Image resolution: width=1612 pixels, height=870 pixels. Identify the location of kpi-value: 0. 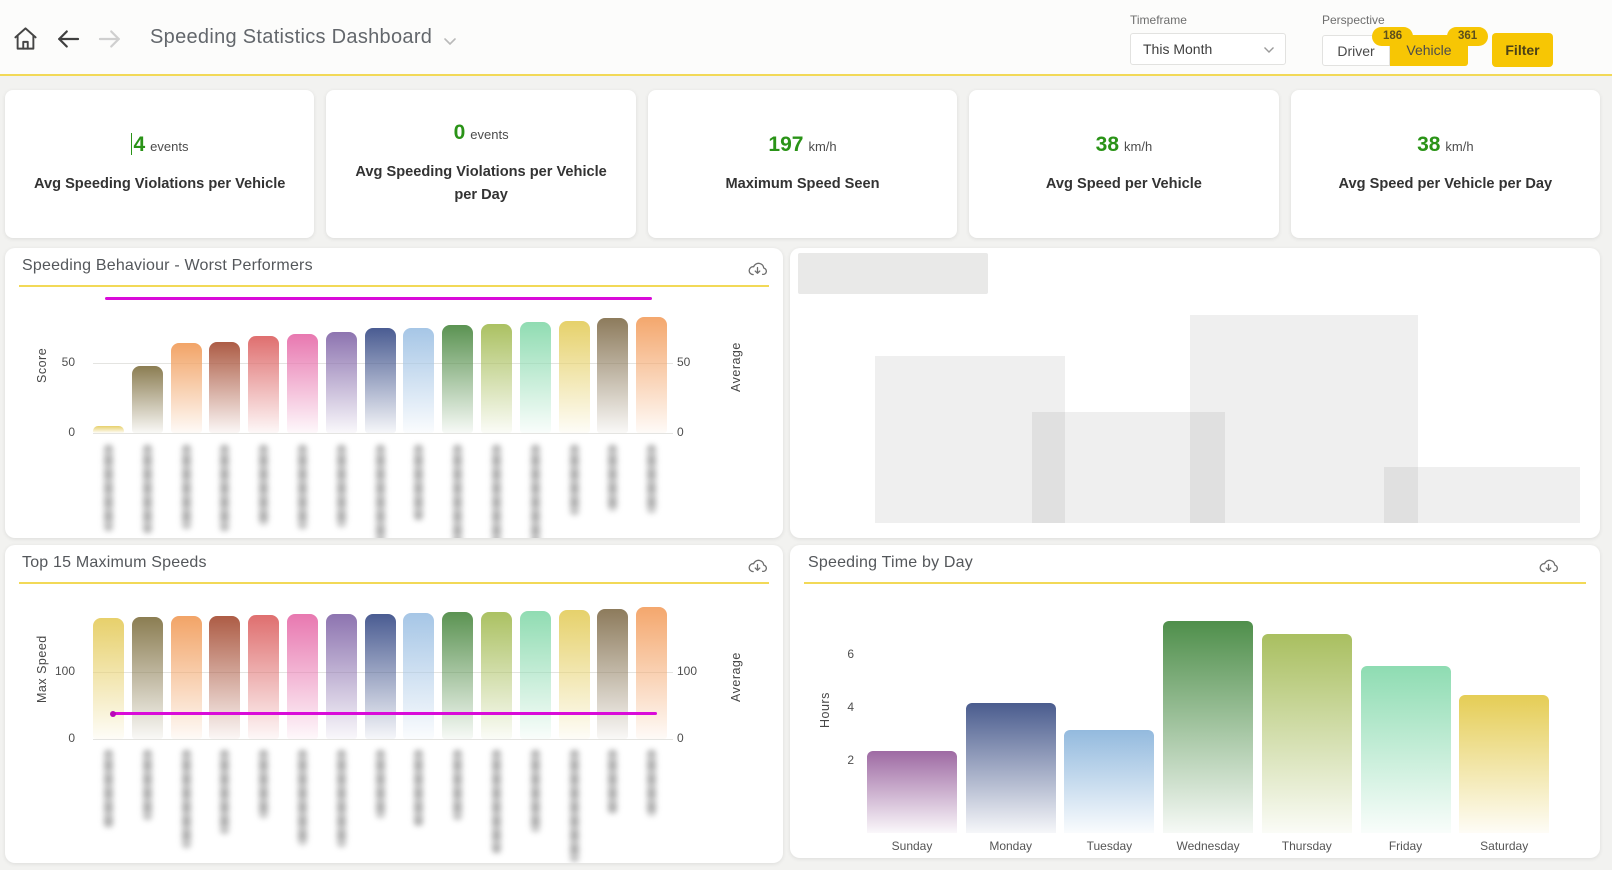
(459, 133).